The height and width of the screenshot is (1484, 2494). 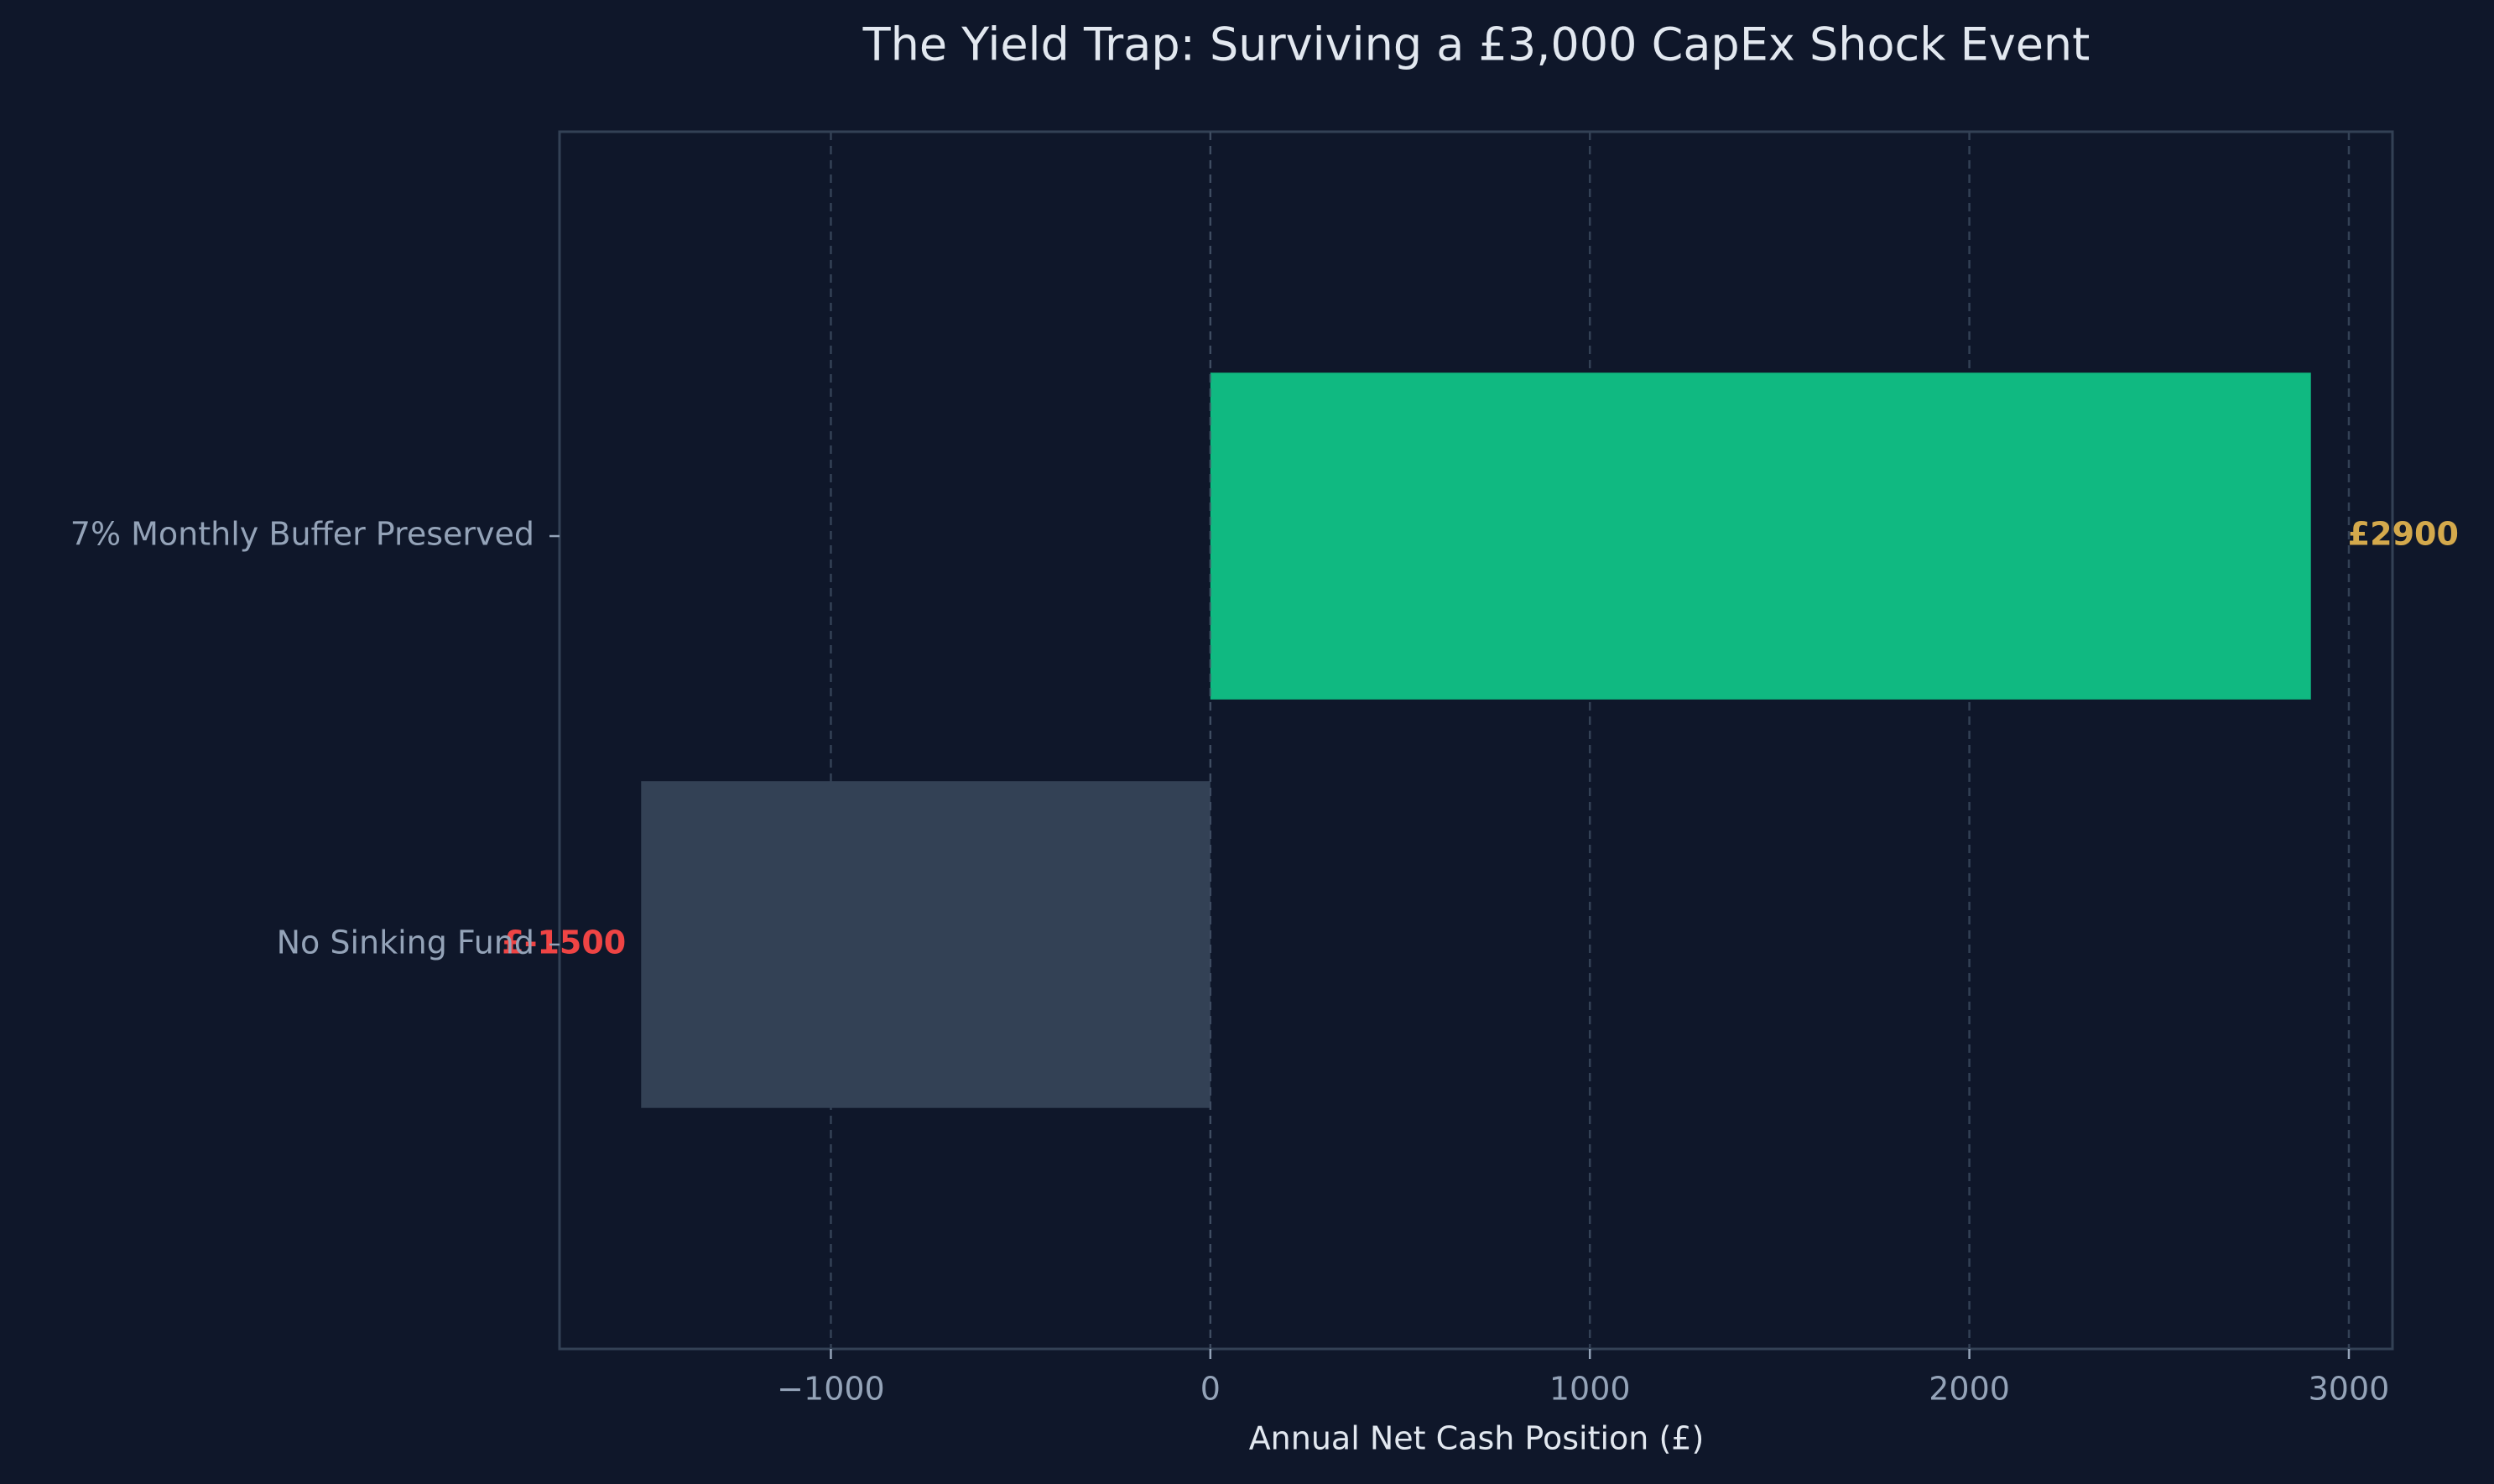 I want to click on x-axis-label: Annual Net Cash Position (£), so click(x=1477, y=1438).